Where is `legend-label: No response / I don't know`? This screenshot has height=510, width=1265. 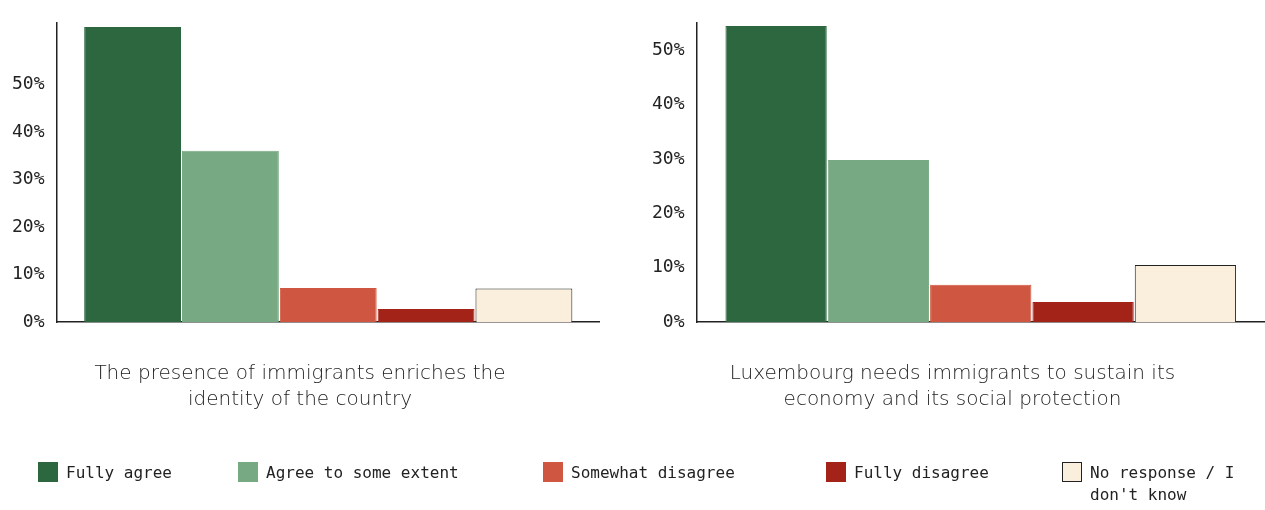 legend-label: No response / I don't know is located at coordinates (1163, 484).